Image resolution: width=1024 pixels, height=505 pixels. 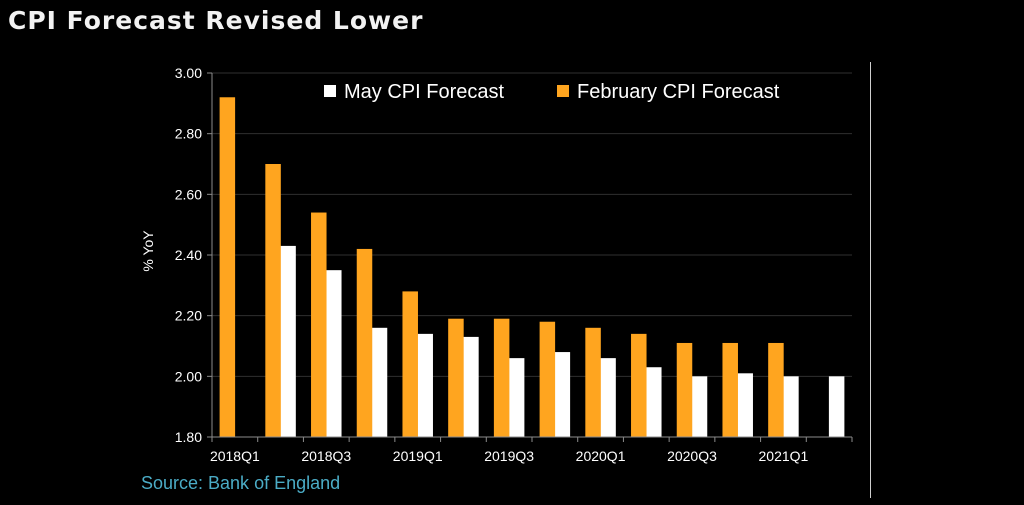 What do you see at coordinates (418, 456) in the screenshot?
I see `x-tick-label: 2019Q1` at bounding box center [418, 456].